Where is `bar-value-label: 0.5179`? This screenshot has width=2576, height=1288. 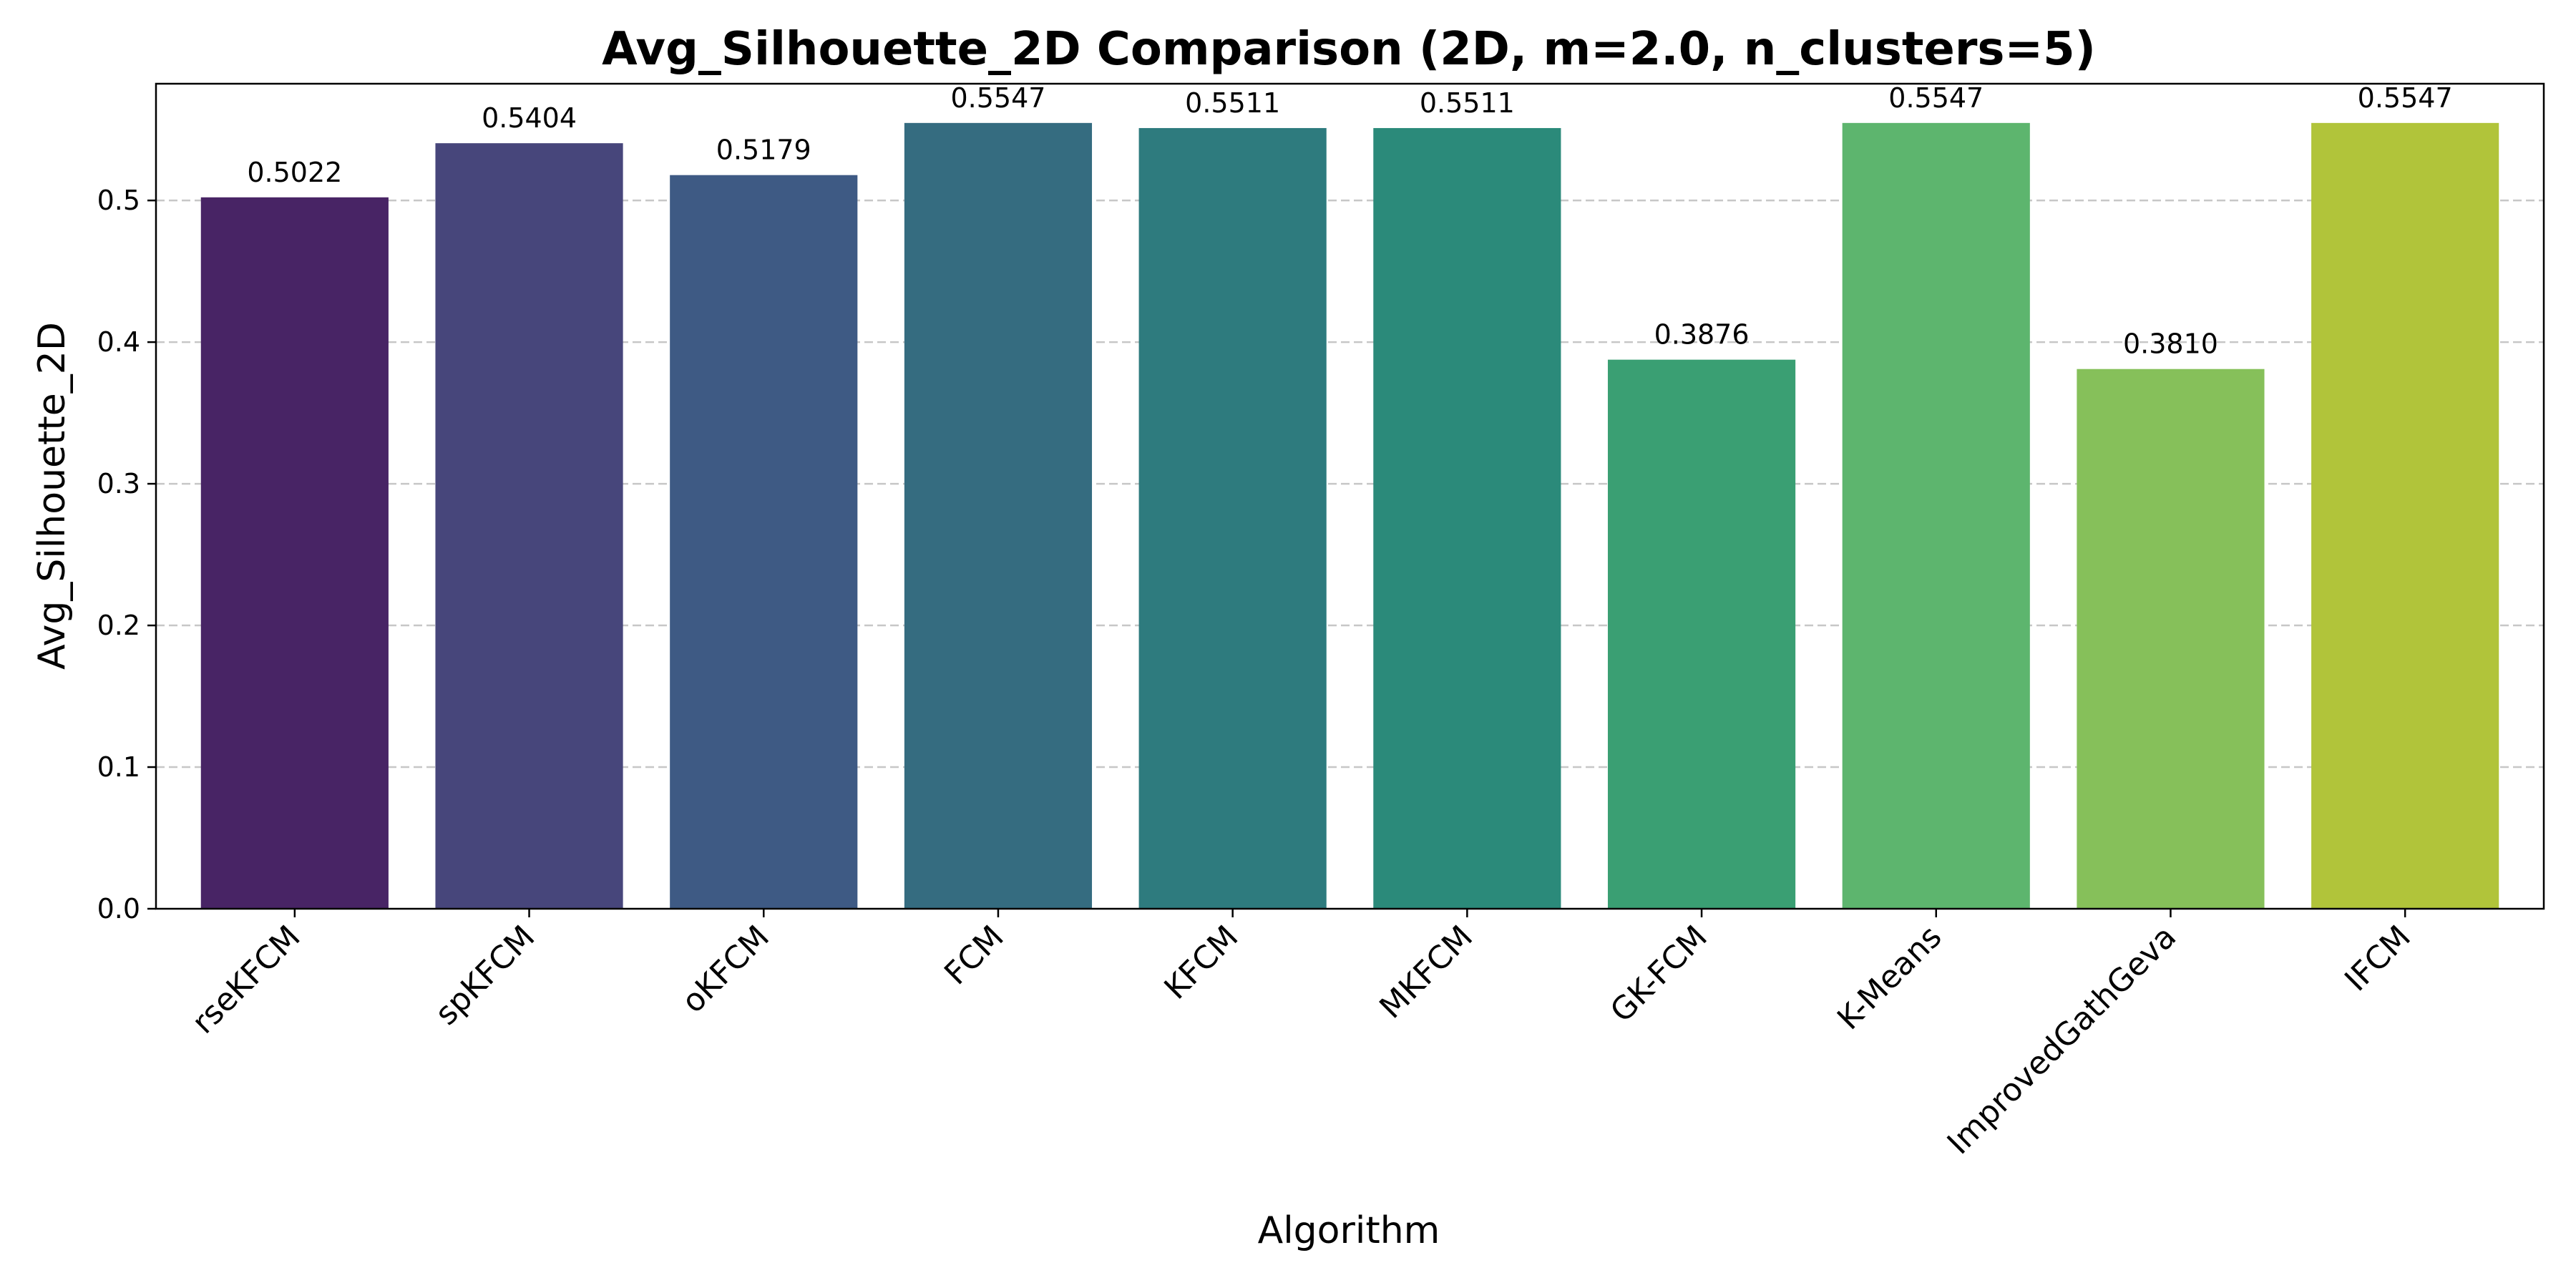 bar-value-label: 0.5179 is located at coordinates (763, 150).